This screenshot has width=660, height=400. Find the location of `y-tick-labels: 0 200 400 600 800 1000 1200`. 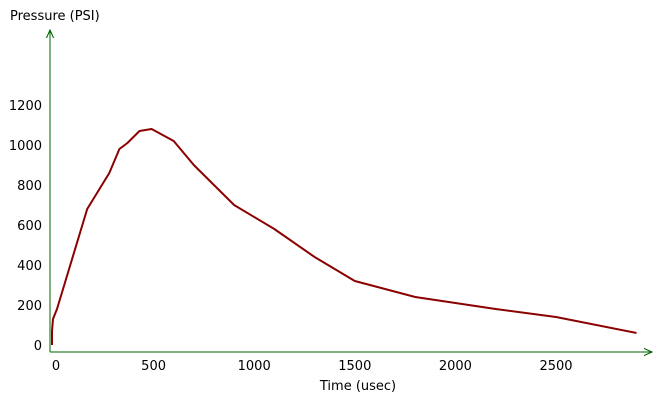

y-tick-labels: 0 200 400 600 800 1000 1200 is located at coordinates (25, 226).